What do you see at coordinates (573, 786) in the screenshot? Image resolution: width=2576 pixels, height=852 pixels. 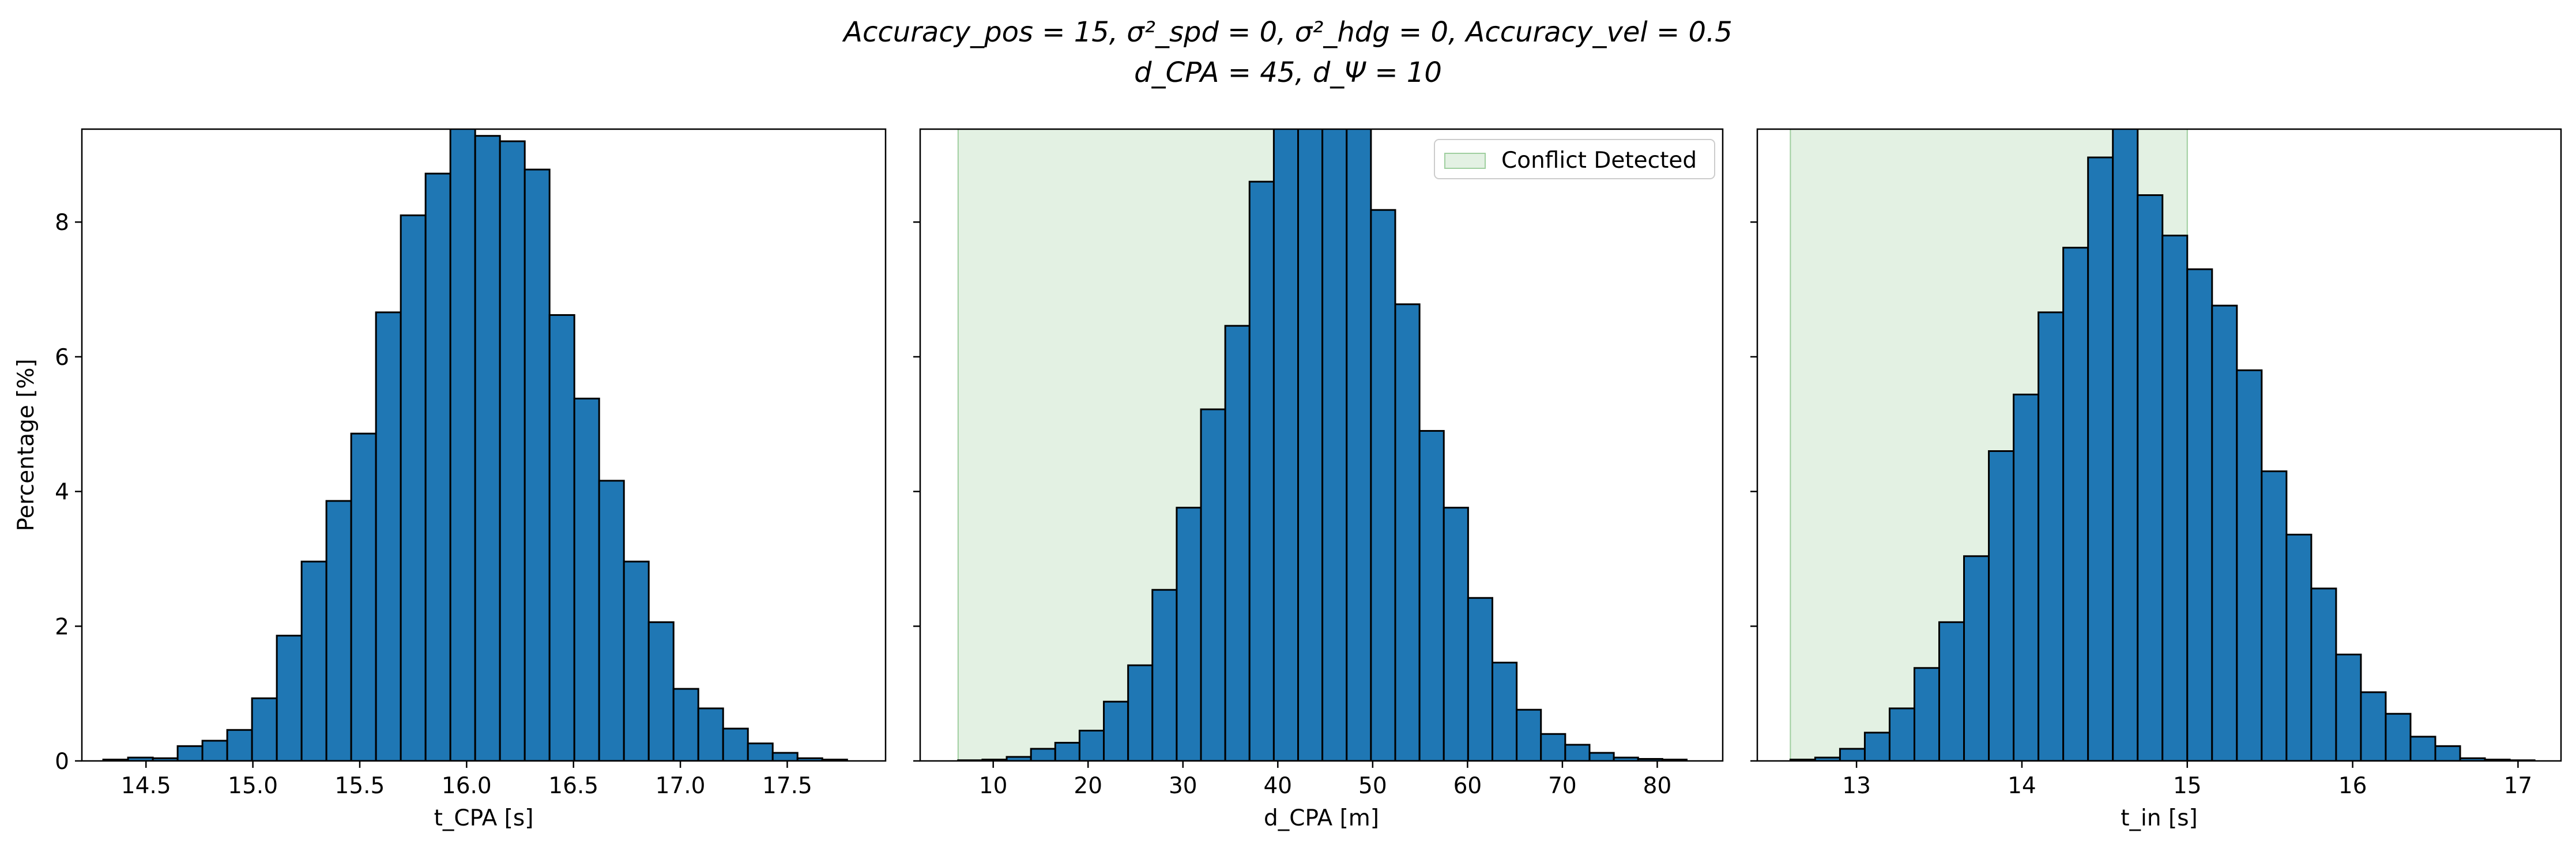 I see `x-tick-label: 16.5` at bounding box center [573, 786].